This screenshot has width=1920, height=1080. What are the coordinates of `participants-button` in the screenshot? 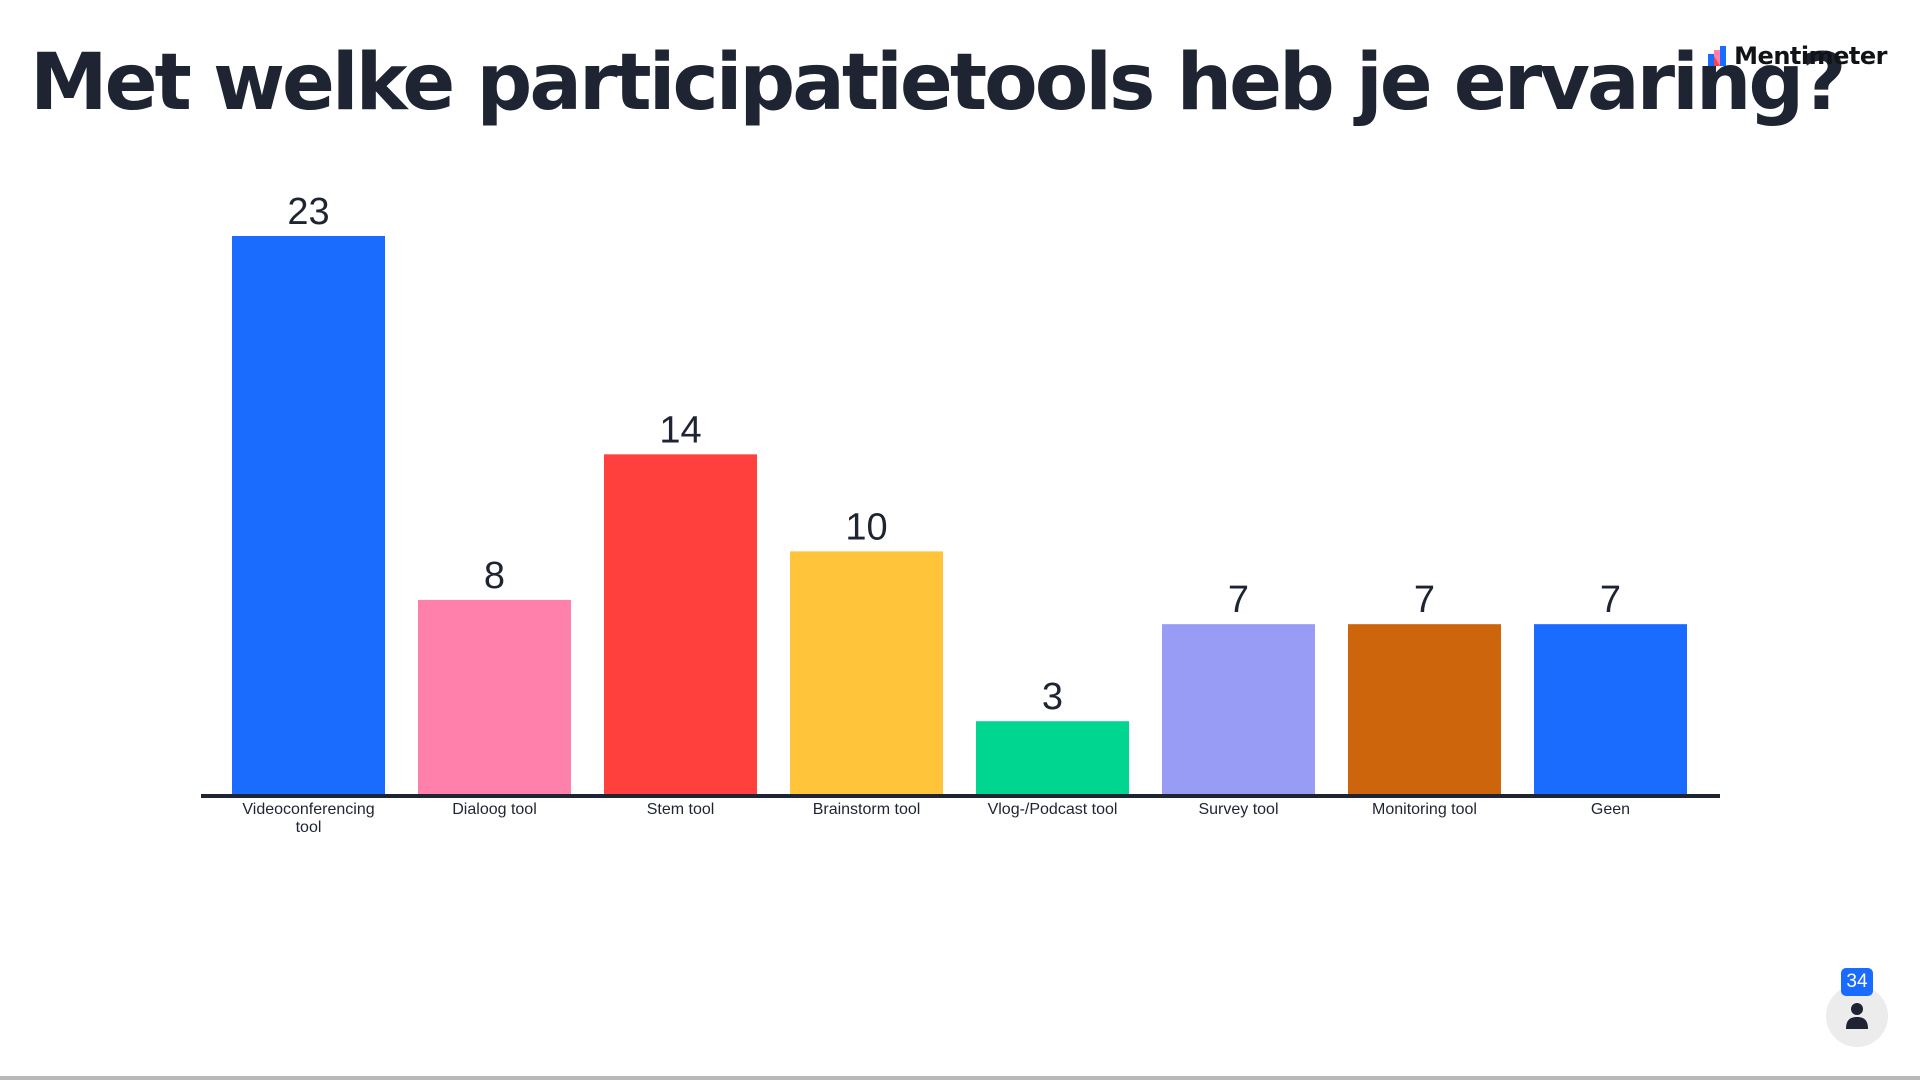 It's located at (1857, 1016).